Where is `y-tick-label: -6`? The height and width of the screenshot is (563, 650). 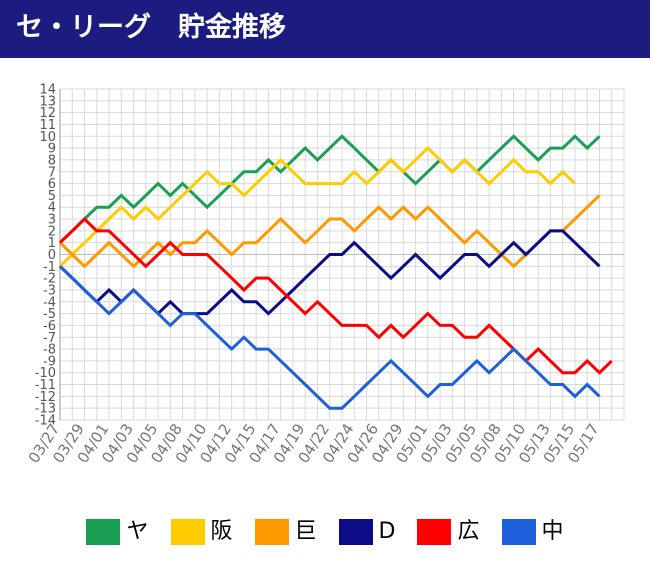 y-tick-label: -6 is located at coordinates (49, 326).